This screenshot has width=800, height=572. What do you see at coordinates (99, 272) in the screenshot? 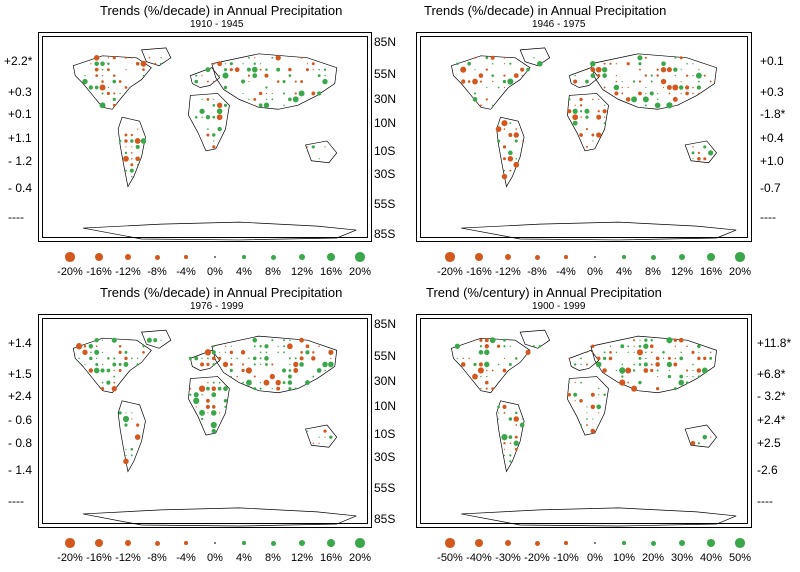
I see `legend-label: -16%` at bounding box center [99, 272].